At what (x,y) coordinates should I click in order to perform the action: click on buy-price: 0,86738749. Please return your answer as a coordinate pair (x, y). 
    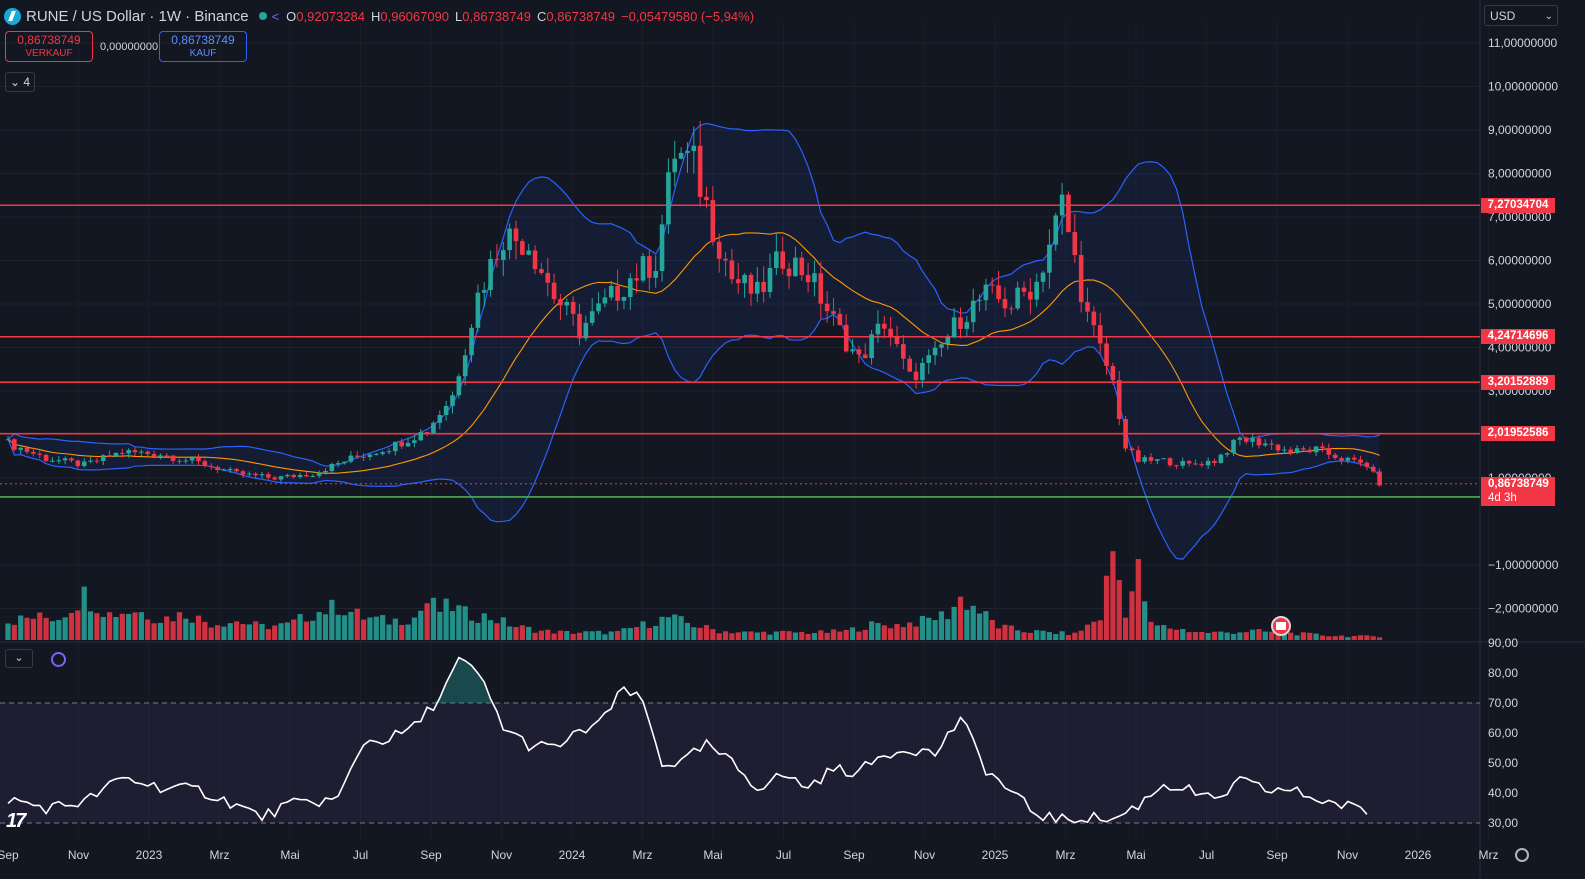
    Looking at the image, I should click on (203, 40).